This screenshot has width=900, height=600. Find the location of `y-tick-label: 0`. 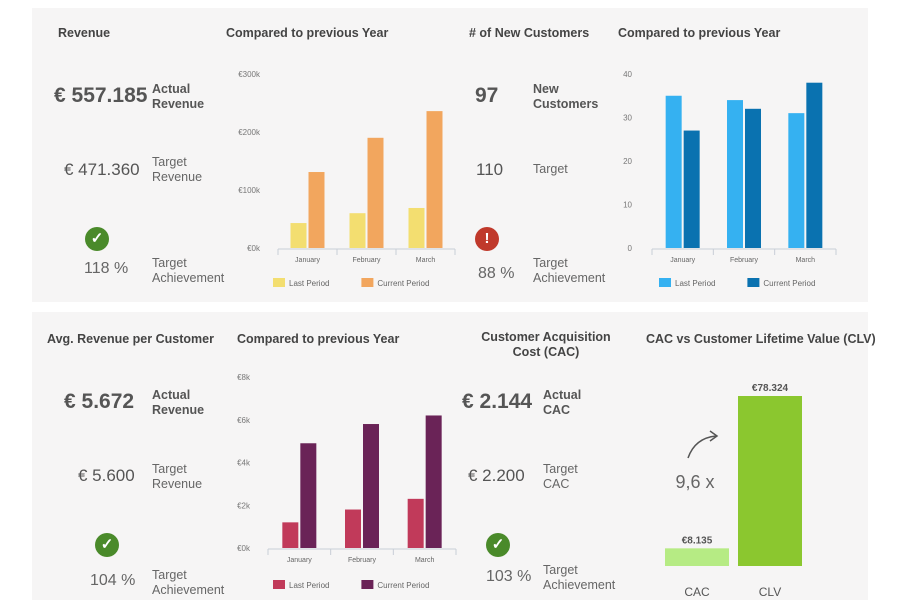

y-tick-label: 0 is located at coordinates (630, 248).